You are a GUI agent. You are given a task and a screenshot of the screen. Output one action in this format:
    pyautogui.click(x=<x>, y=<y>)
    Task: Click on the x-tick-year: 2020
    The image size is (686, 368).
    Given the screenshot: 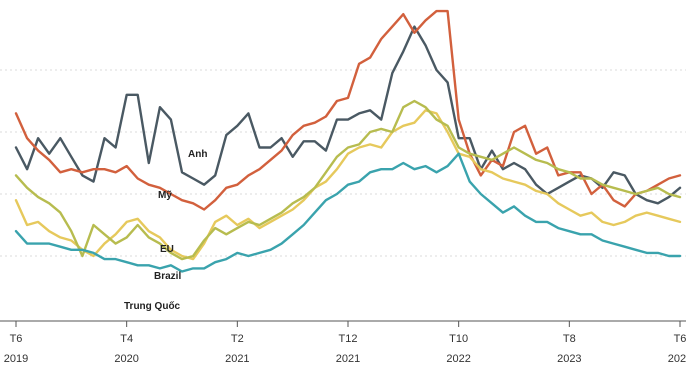 What is the action you would take?
    pyautogui.click(x=126, y=359)
    